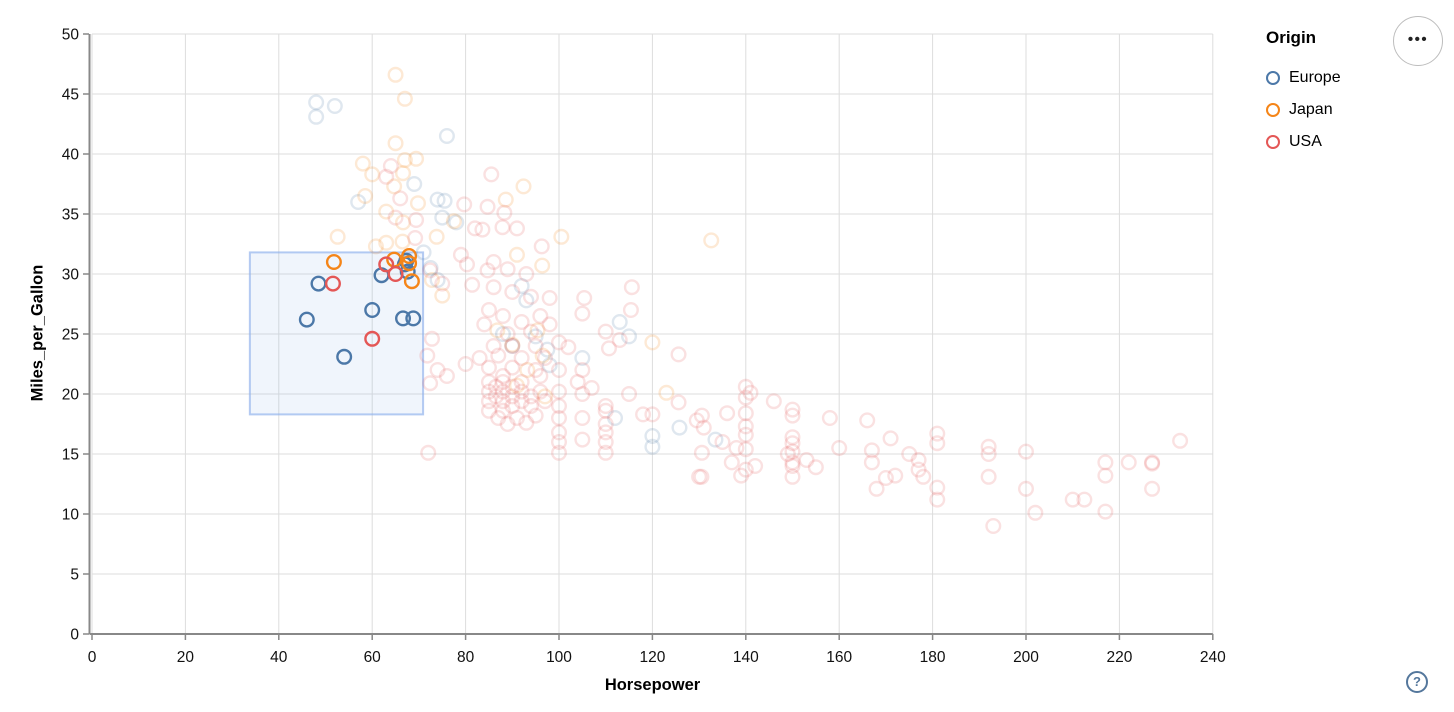  What do you see at coordinates (336, 333) in the screenshot?
I see `brush-selection` at bounding box center [336, 333].